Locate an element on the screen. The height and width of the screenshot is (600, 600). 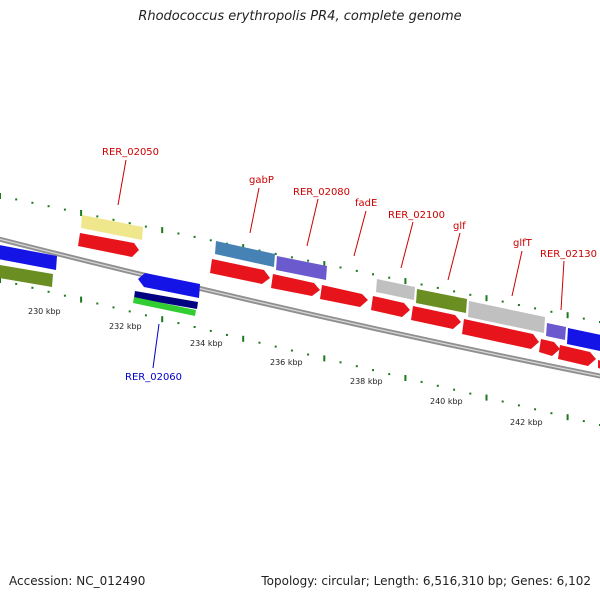
tick-label-230kbp: 230 kbp is located at coordinates (44, 311).